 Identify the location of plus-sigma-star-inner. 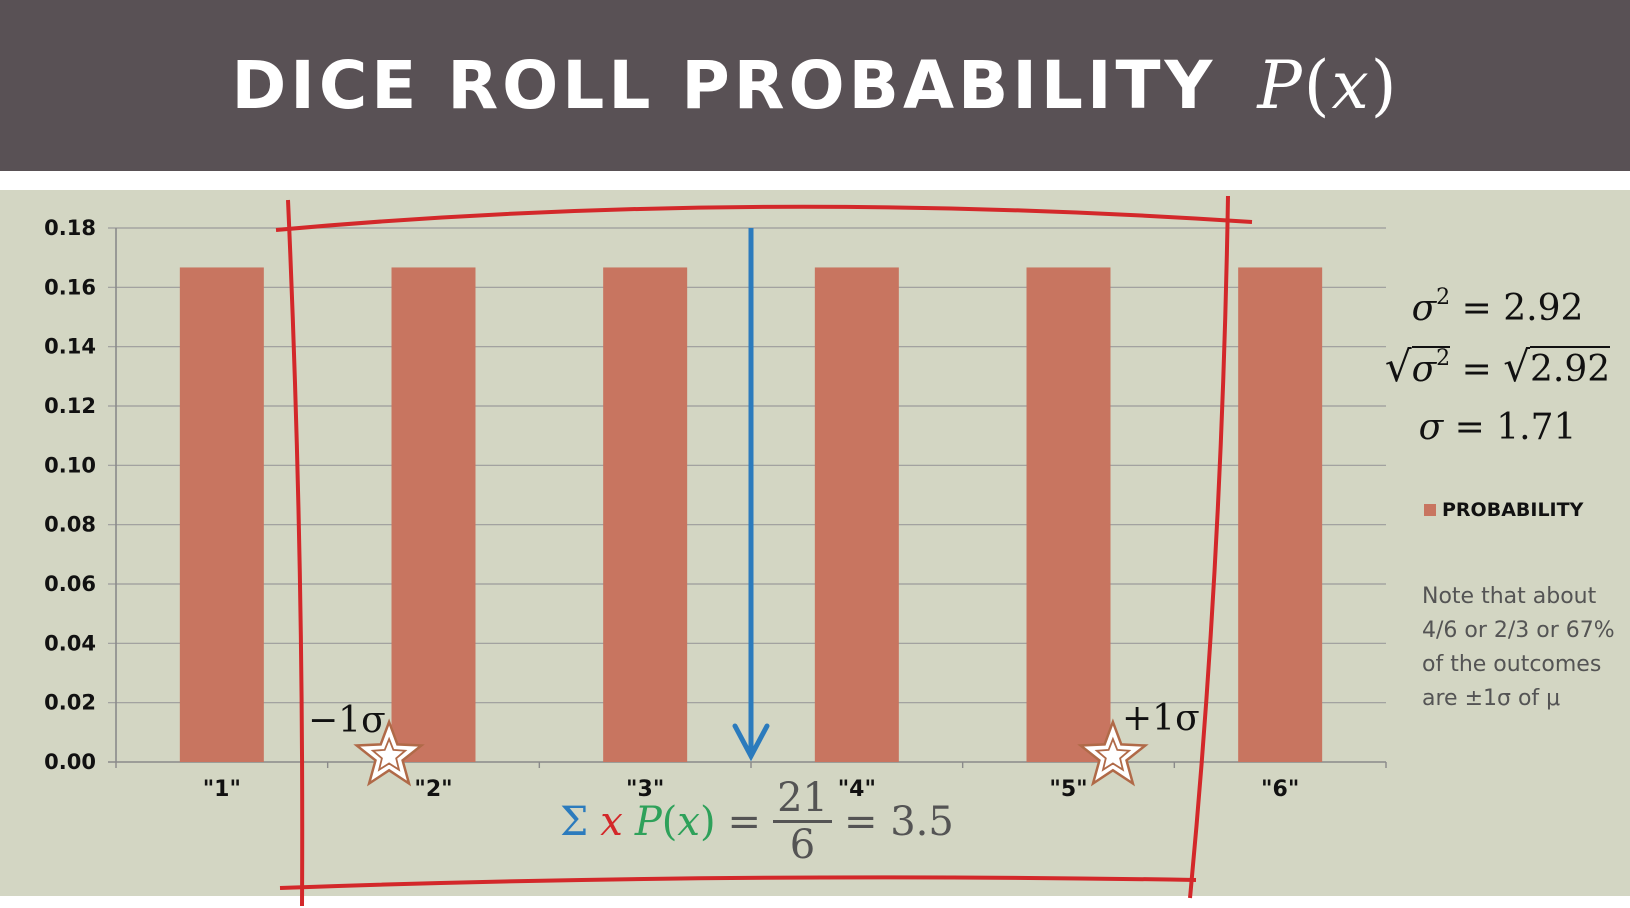
(1113, 754).